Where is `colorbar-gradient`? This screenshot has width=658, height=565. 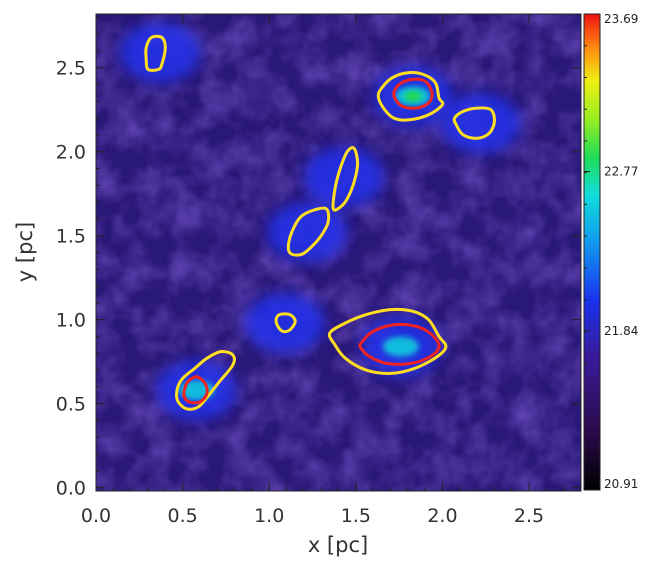
colorbar-gradient is located at coordinates (592, 252).